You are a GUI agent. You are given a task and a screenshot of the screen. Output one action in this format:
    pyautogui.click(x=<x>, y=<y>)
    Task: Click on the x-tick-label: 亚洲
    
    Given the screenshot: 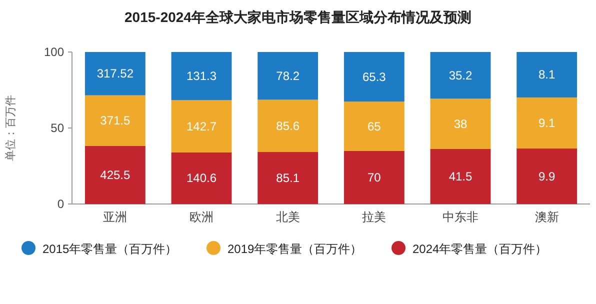 What is the action you would take?
    pyautogui.click(x=115, y=217)
    